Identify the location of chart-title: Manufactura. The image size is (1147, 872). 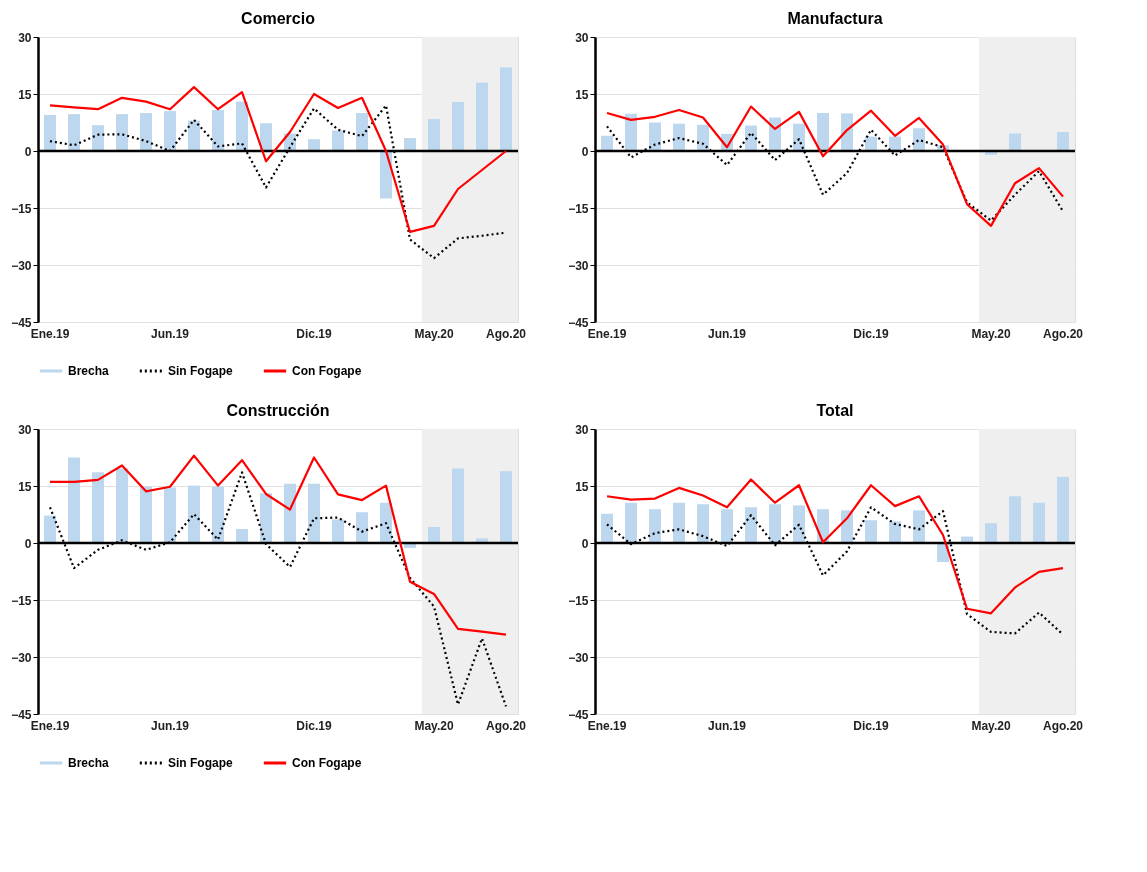
(835, 18).